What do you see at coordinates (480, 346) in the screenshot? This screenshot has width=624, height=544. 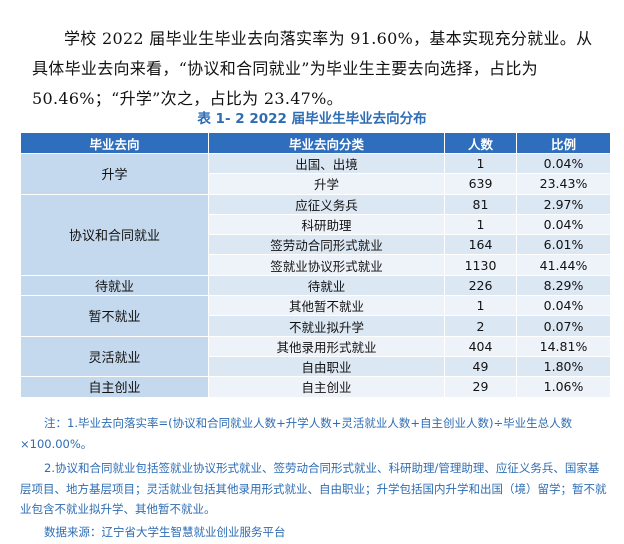 I see `count-cell: 404` at bounding box center [480, 346].